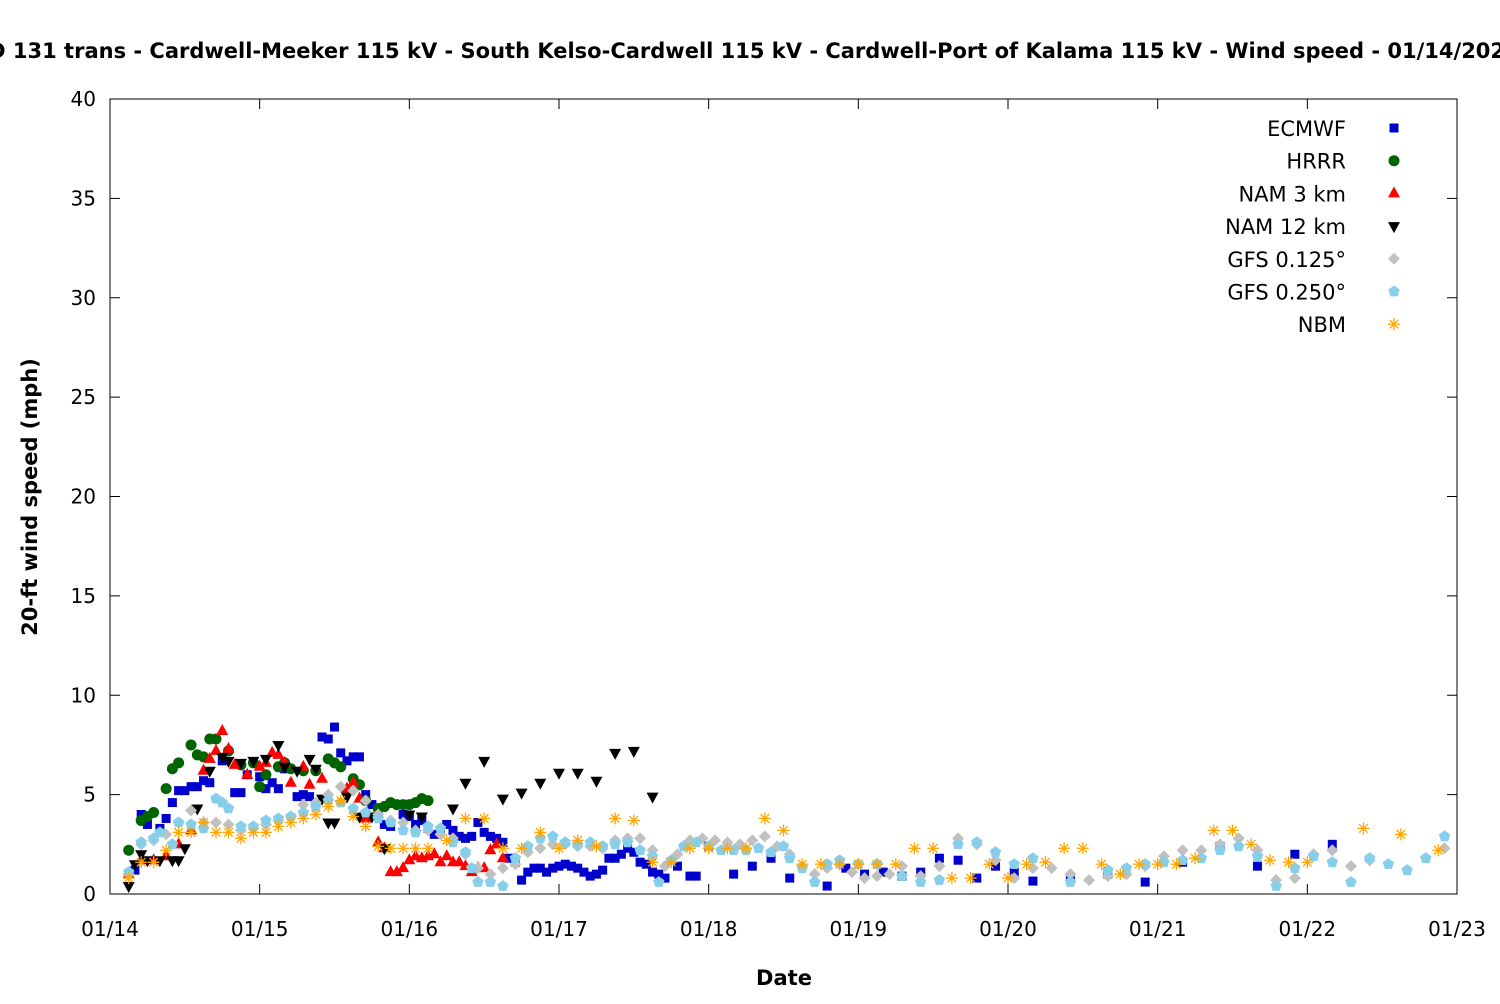 This screenshot has width=1500, height=1004. What do you see at coordinates (1158, 929) in the screenshot?
I see `x-tick-label: 01/21` at bounding box center [1158, 929].